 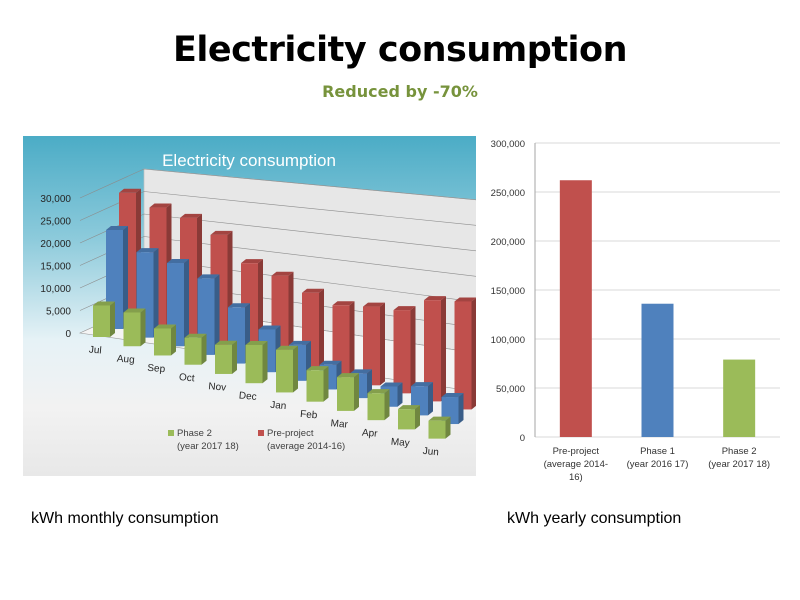 I want to click on legend-label: Pre-project, so click(x=290, y=433).